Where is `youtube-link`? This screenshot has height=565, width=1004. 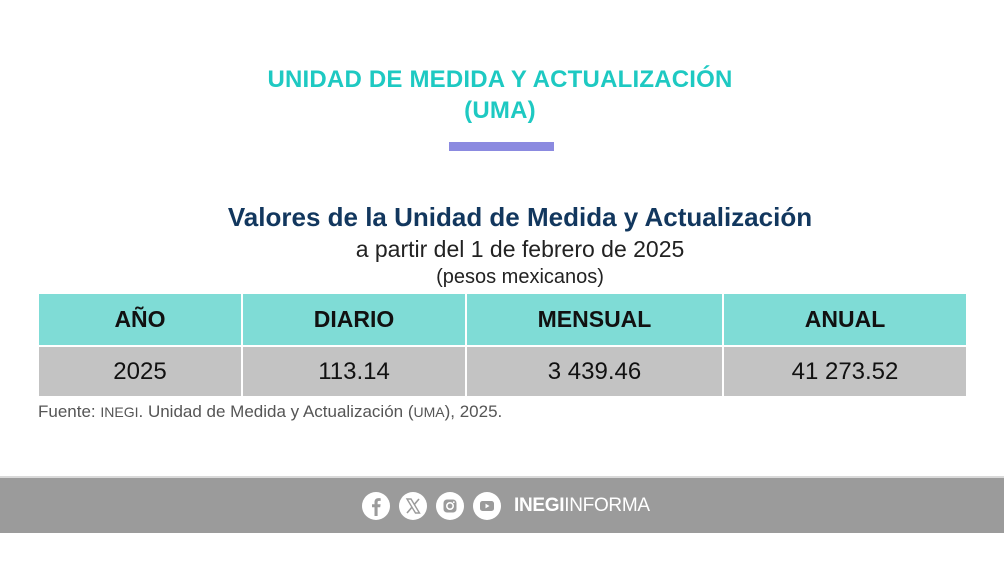
youtube-link is located at coordinates (487, 506).